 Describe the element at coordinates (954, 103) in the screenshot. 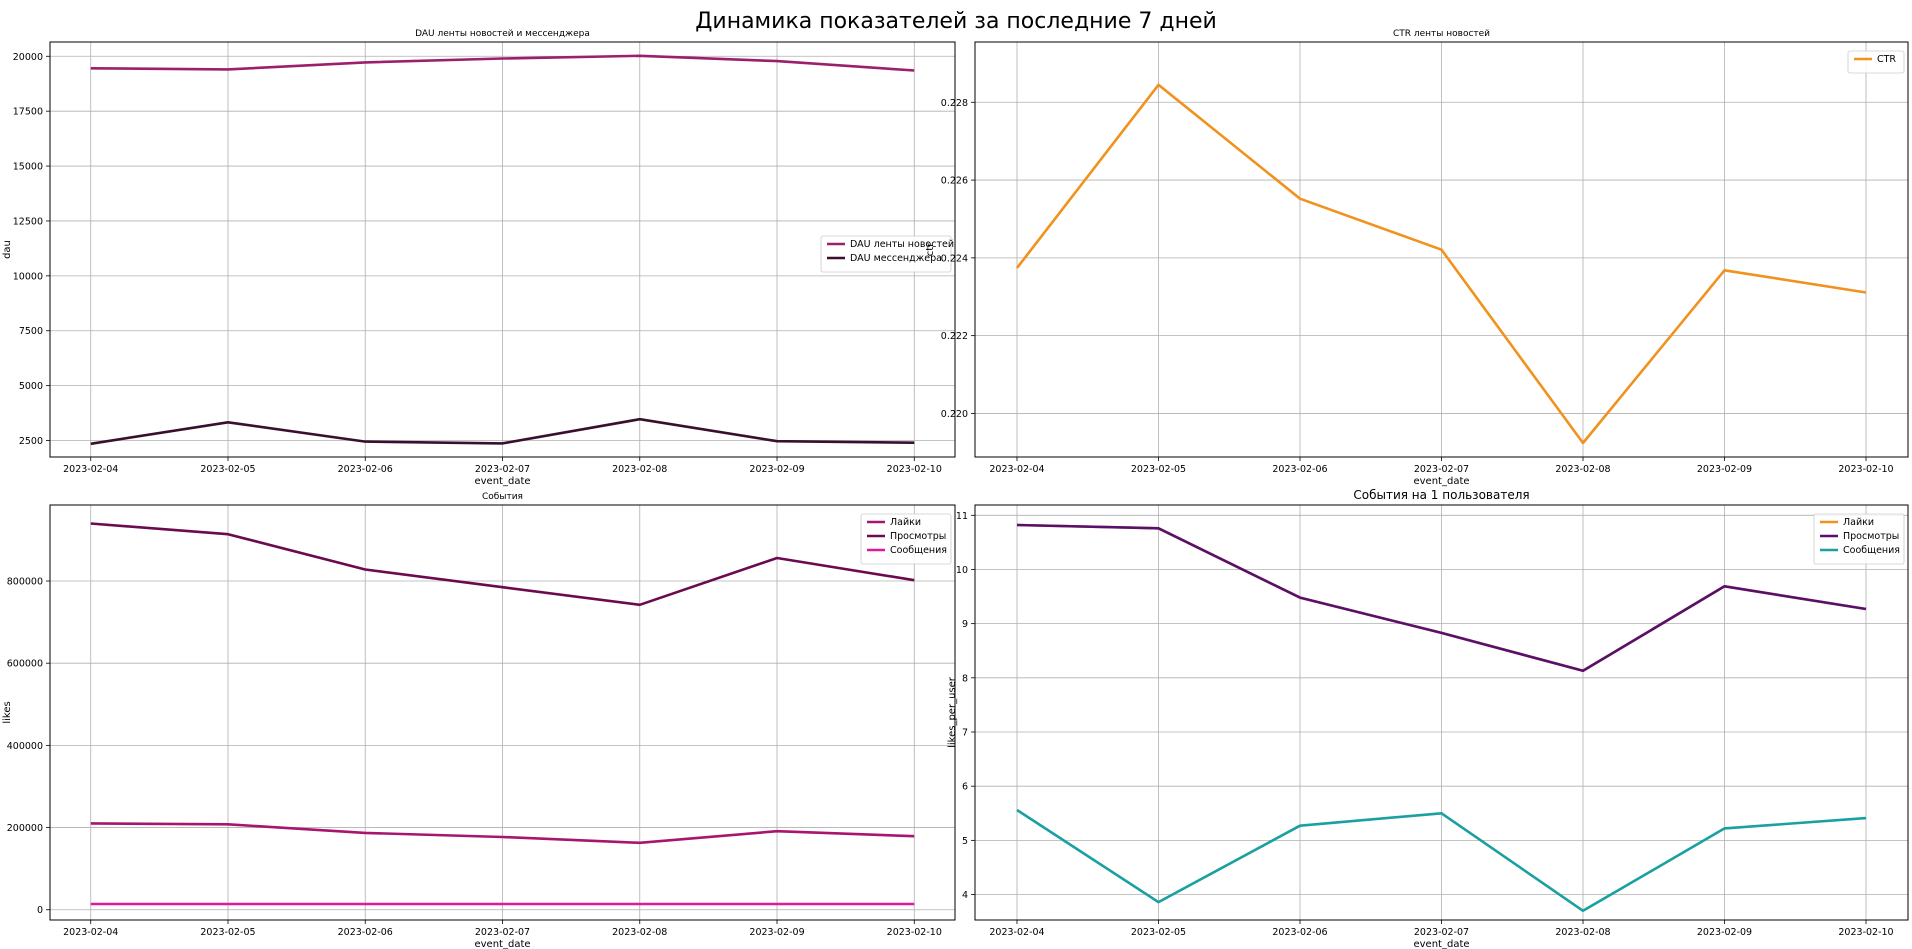

I see `y-tick-label: 0.228` at that location.